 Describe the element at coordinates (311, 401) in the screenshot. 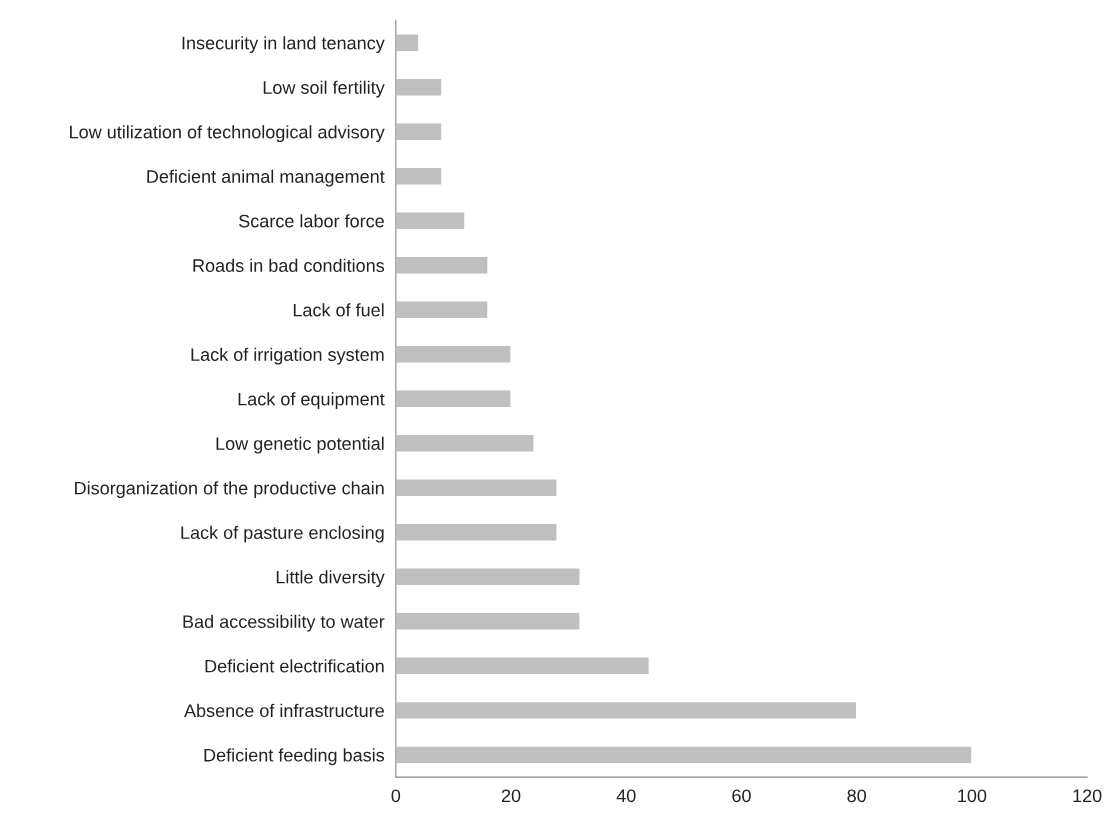

I see `y-tick-label: Lack of equipment` at that location.